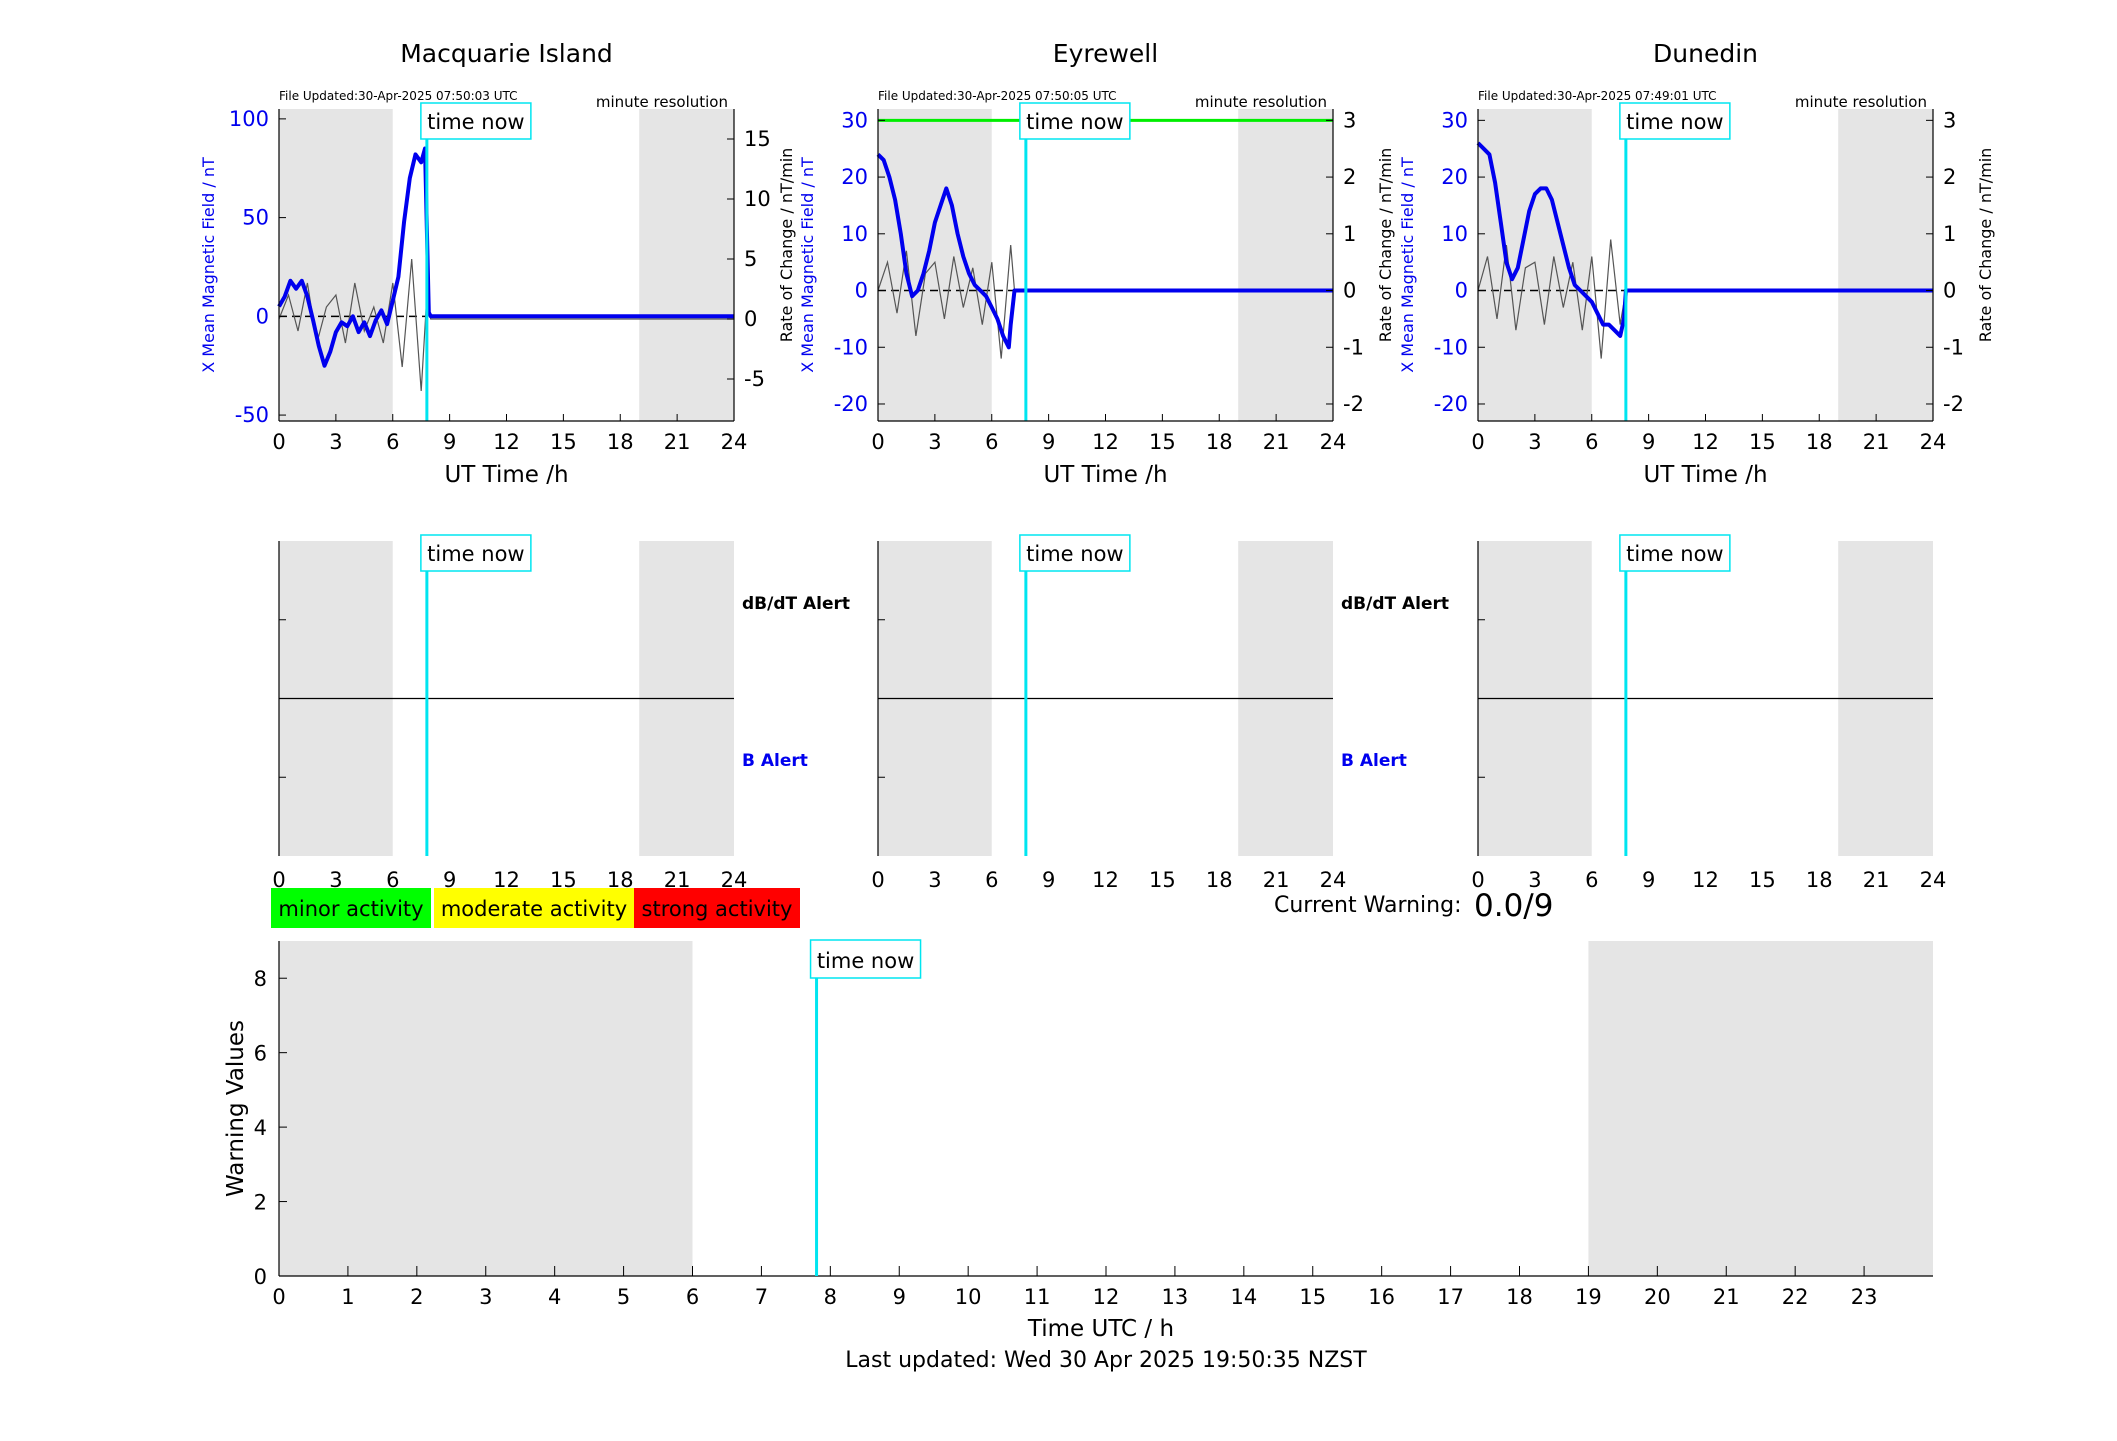 The height and width of the screenshot is (1441, 2117). I want to click on right-y-tick-label: 3, so click(1349, 120).